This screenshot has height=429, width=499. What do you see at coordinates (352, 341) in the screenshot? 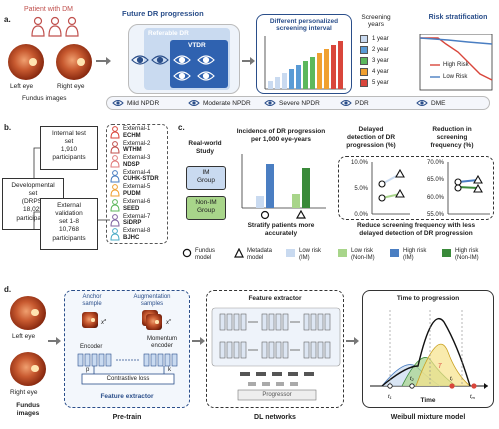
I see `arrow-d3` at bounding box center [352, 341].